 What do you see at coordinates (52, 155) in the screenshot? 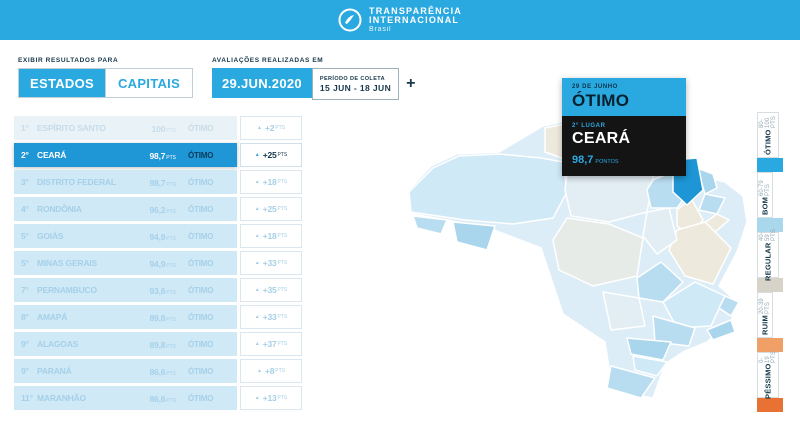
I see `row-state-name: CEARÁ` at bounding box center [52, 155].